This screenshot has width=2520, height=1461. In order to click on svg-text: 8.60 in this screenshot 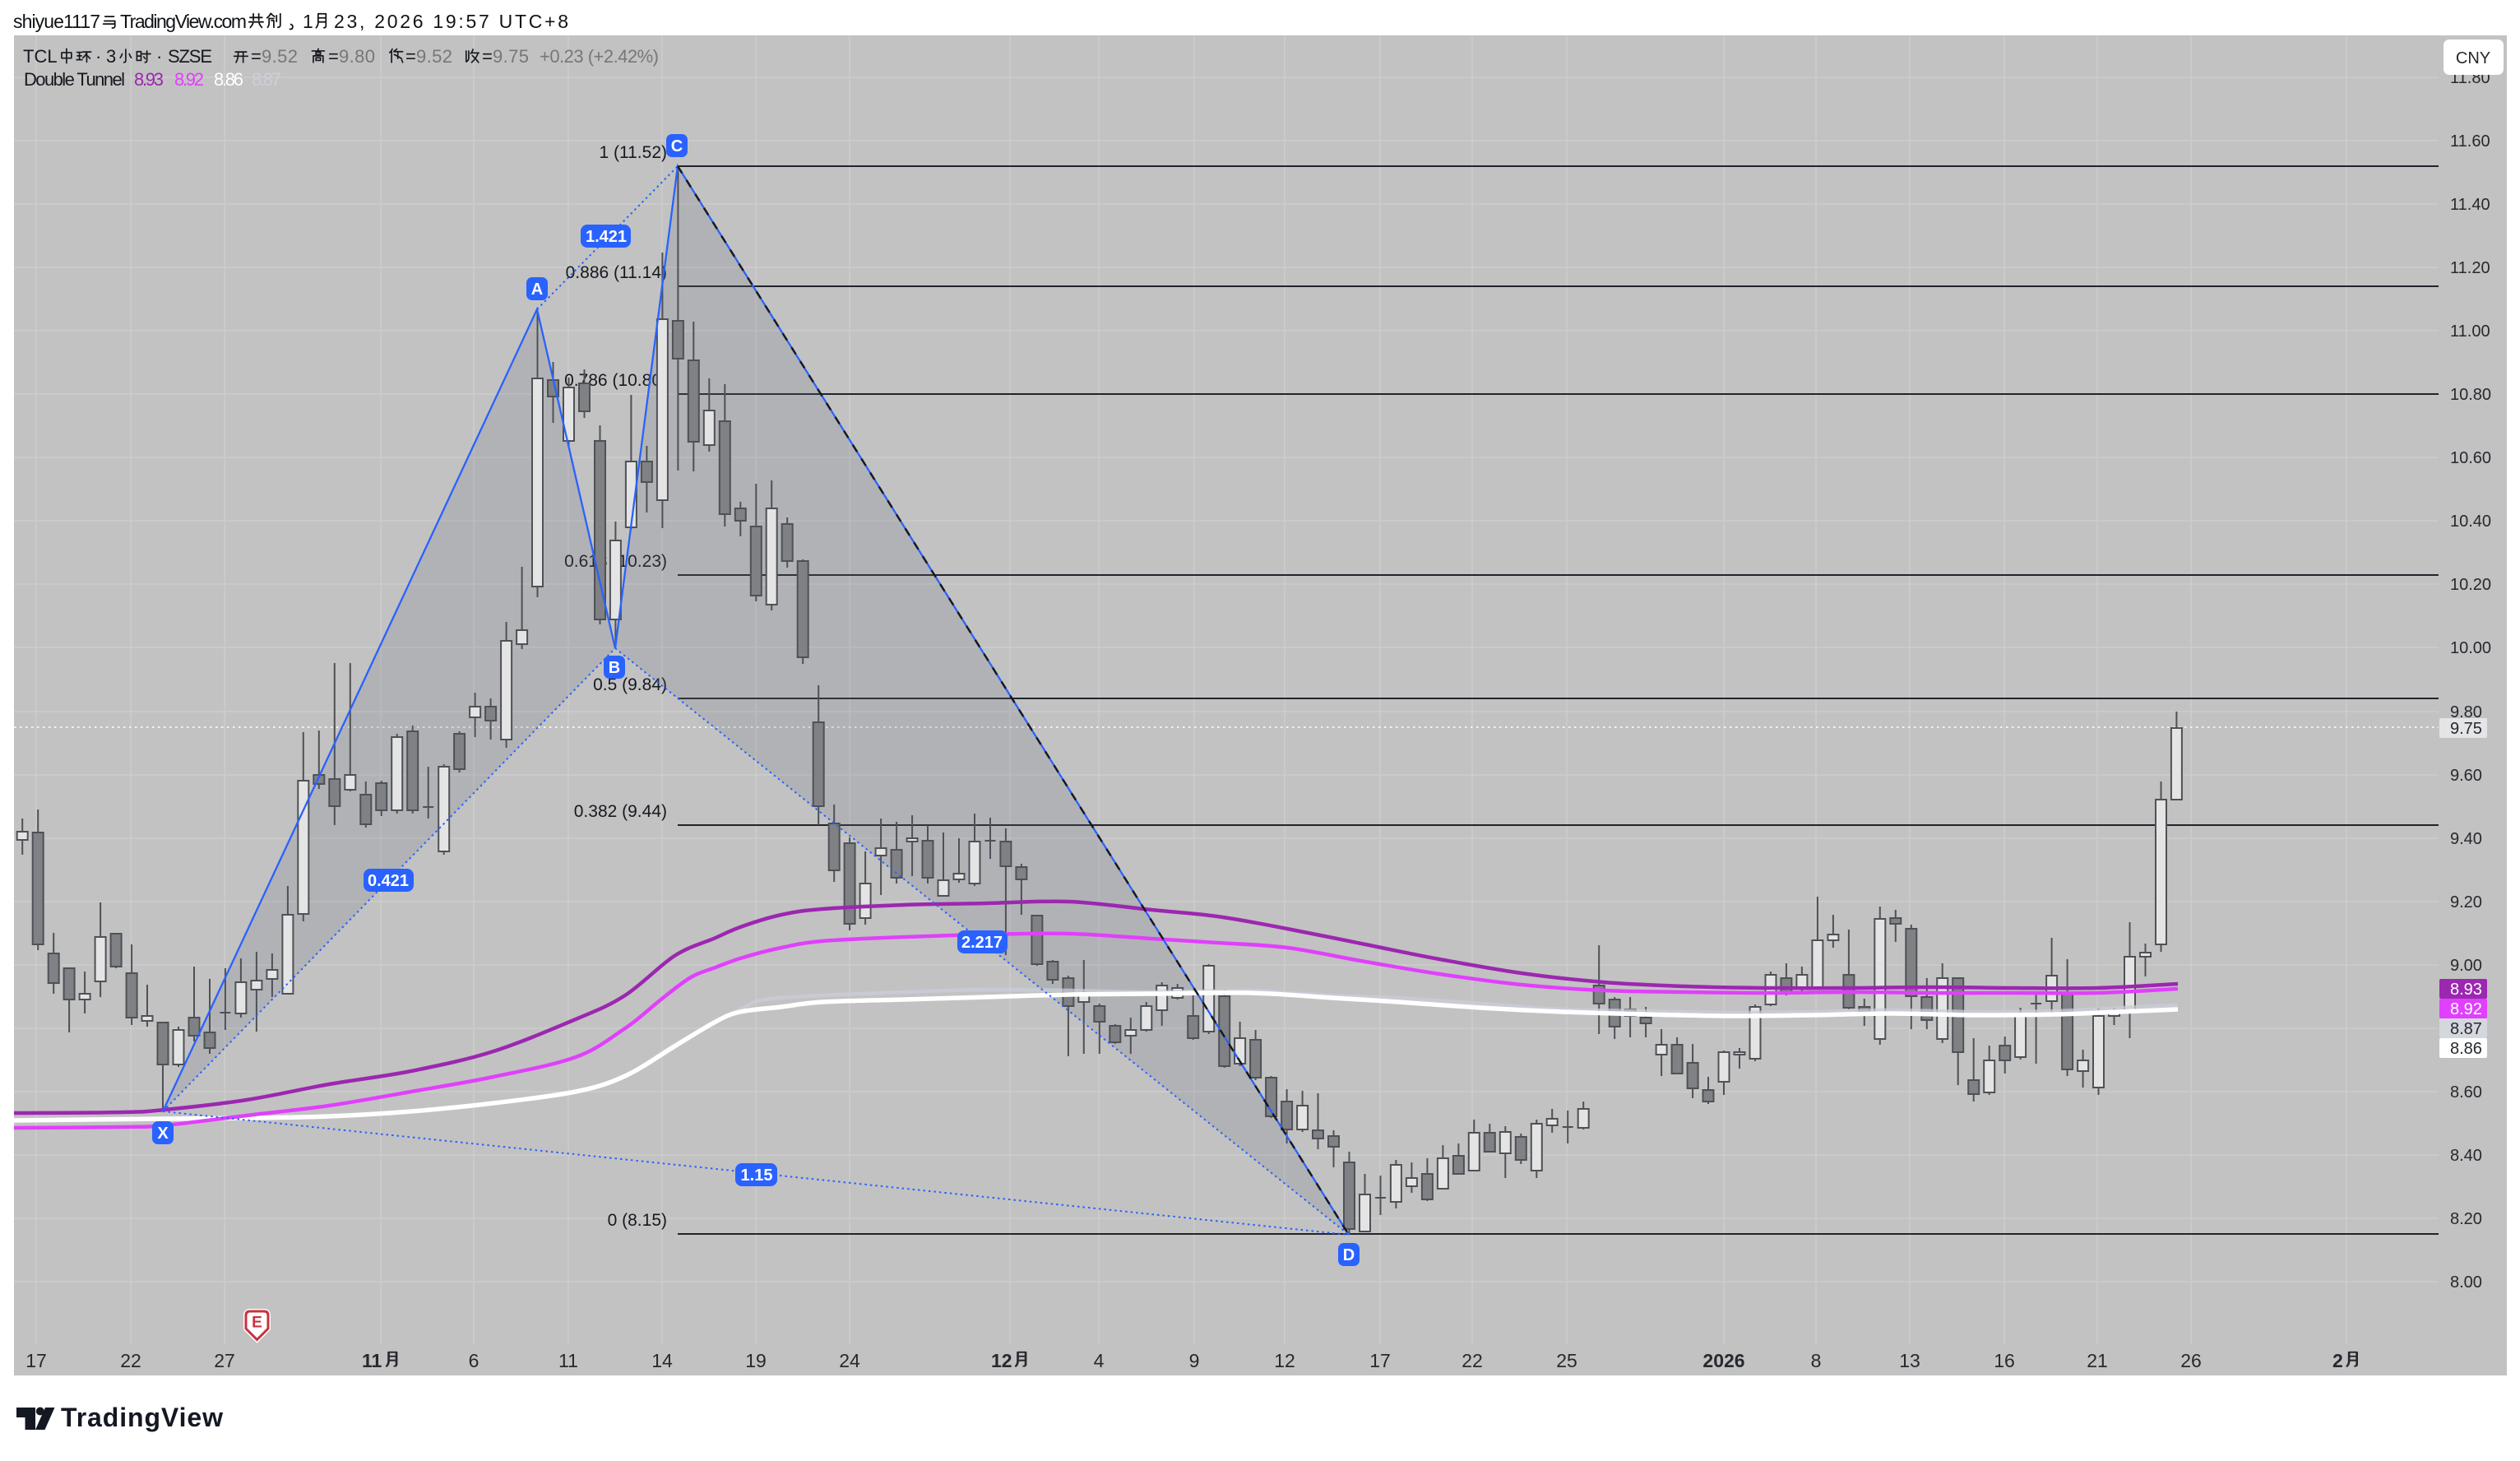, I will do `click(2466, 1092)`.